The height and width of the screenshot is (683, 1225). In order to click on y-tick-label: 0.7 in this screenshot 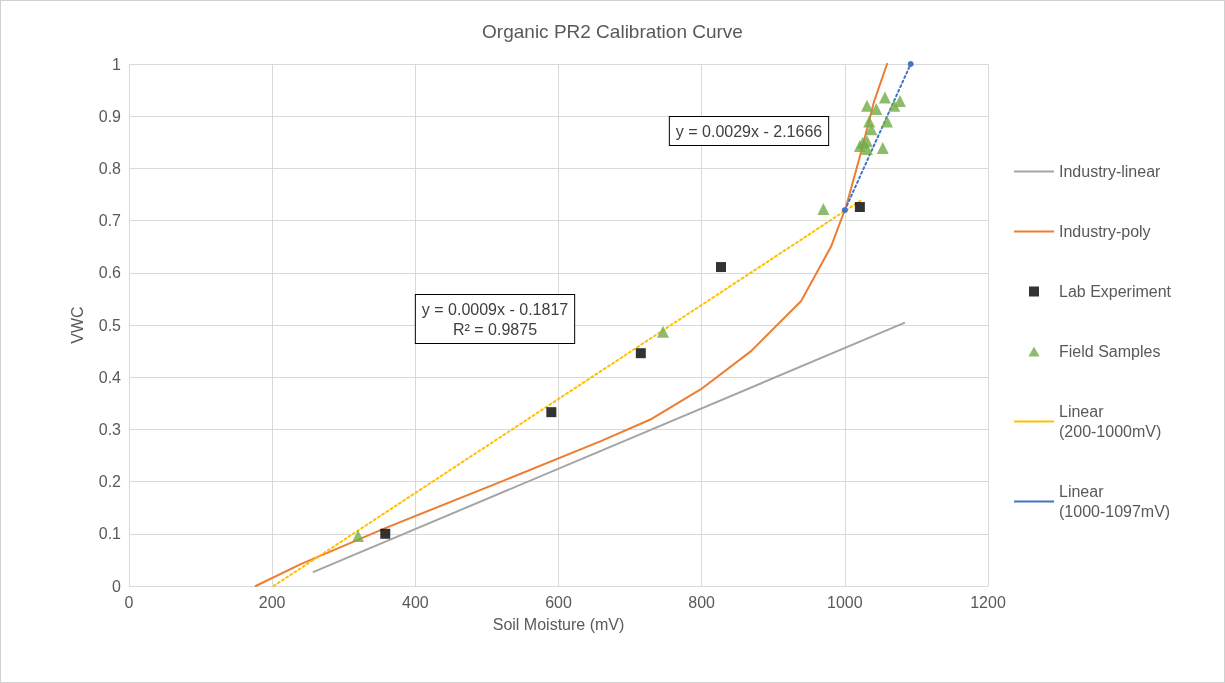, I will do `click(110, 221)`.